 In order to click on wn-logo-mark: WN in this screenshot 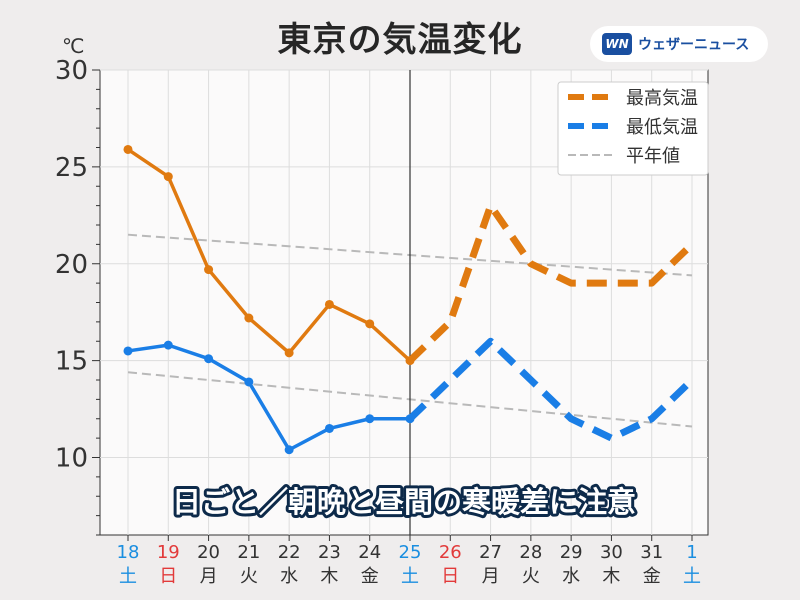, I will do `click(617, 44)`.